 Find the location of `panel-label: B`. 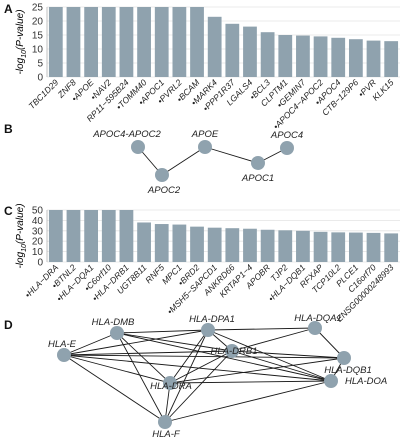

panel-label: B is located at coordinates (8, 129).